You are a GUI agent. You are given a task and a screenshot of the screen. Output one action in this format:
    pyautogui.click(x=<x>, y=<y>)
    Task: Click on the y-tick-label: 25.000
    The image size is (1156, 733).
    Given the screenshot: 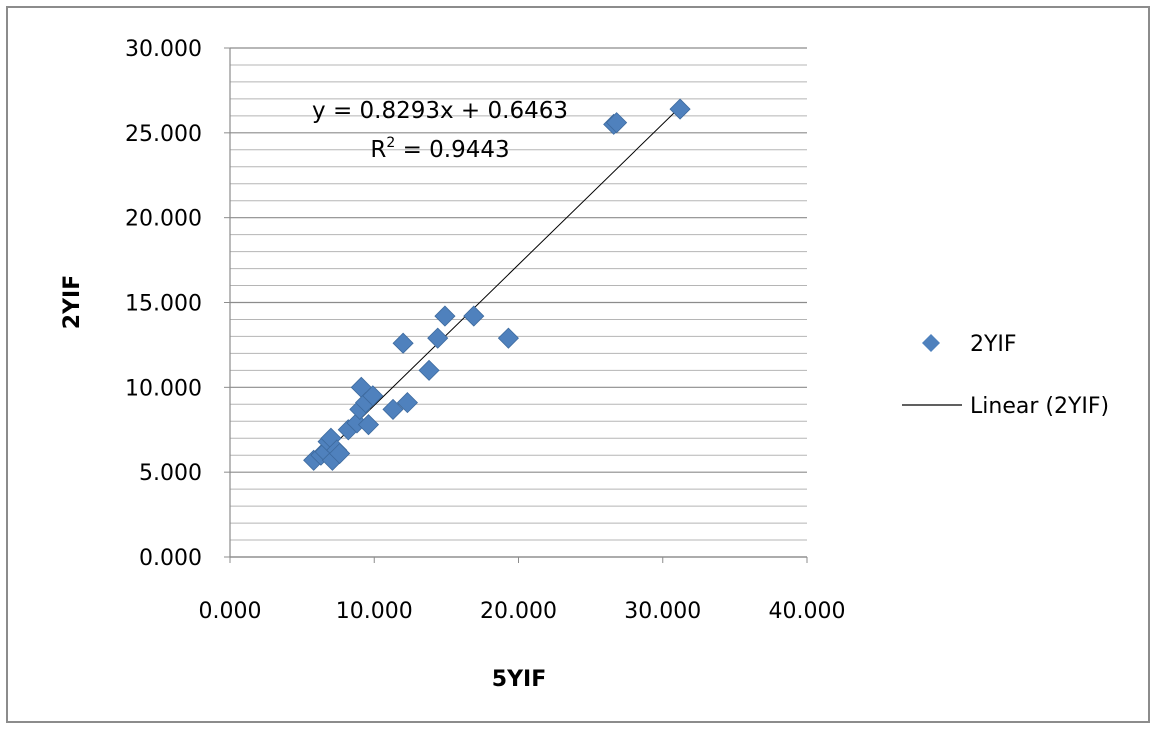 What is the action you would take?
    pyautogui.click(x=163, y=134)
    